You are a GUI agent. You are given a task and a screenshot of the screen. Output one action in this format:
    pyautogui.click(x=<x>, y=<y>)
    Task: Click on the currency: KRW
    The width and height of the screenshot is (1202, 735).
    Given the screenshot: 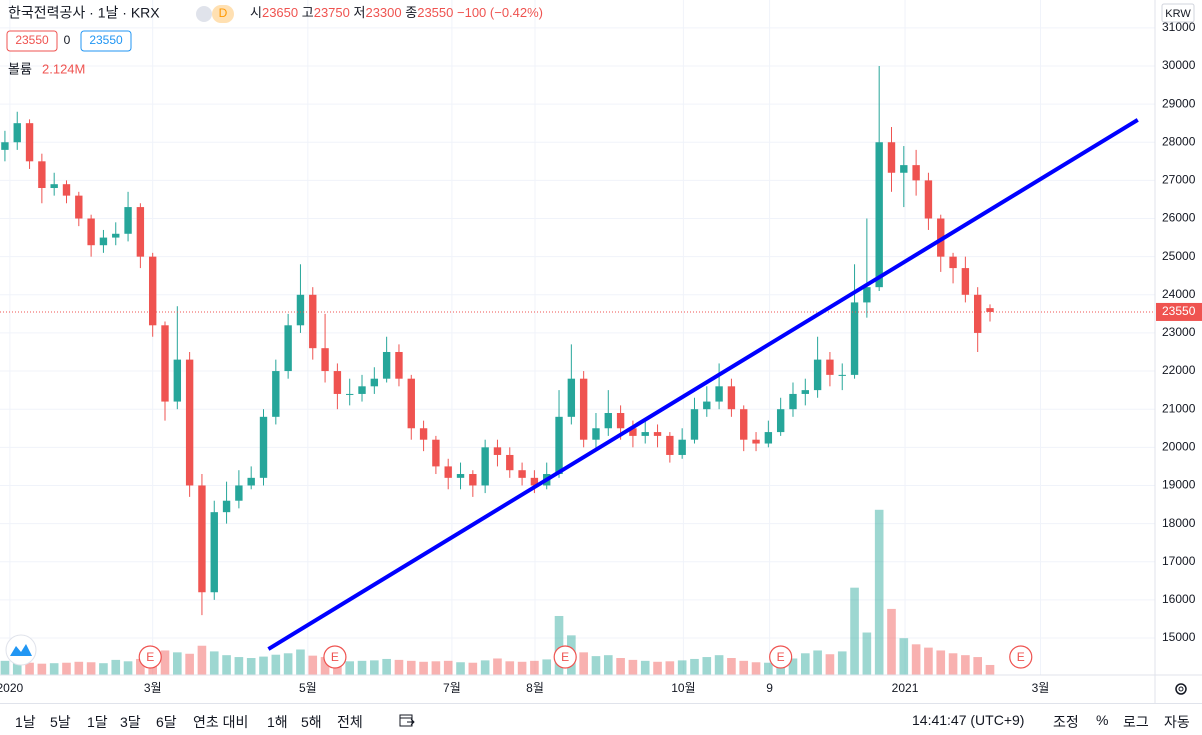 What is the action you would take?
    pyautogui.click(x=1178, y=14)
    